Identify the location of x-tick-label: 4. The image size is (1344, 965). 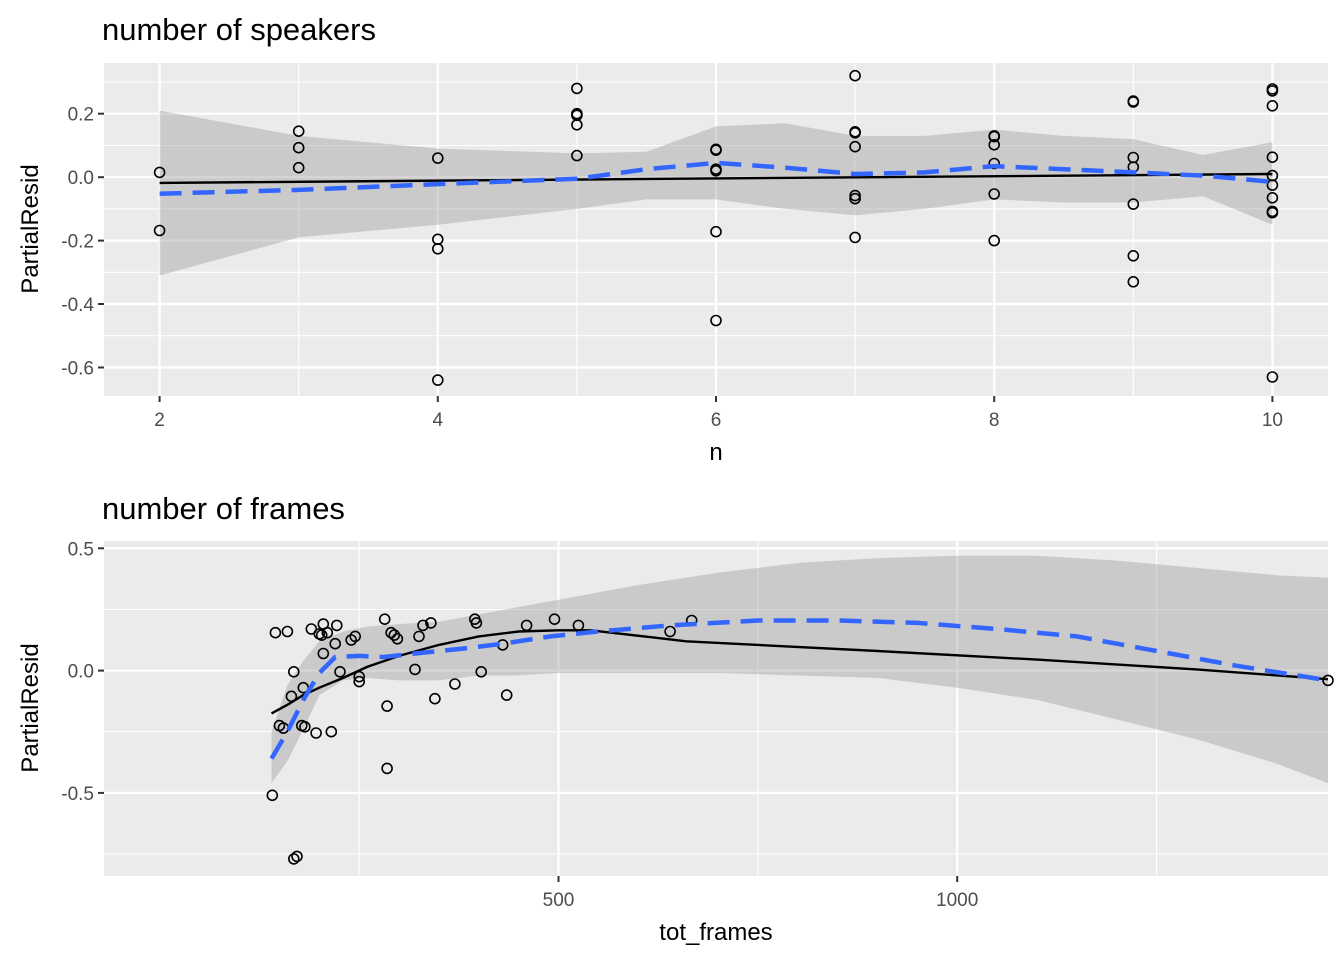
(438, 420).